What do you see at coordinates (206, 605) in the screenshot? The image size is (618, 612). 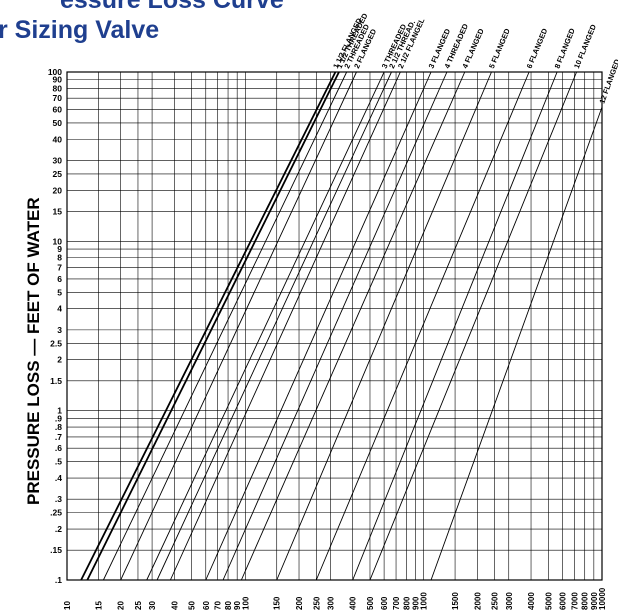 I see `x-tick-label: 60` at bounding box center [206, 605].